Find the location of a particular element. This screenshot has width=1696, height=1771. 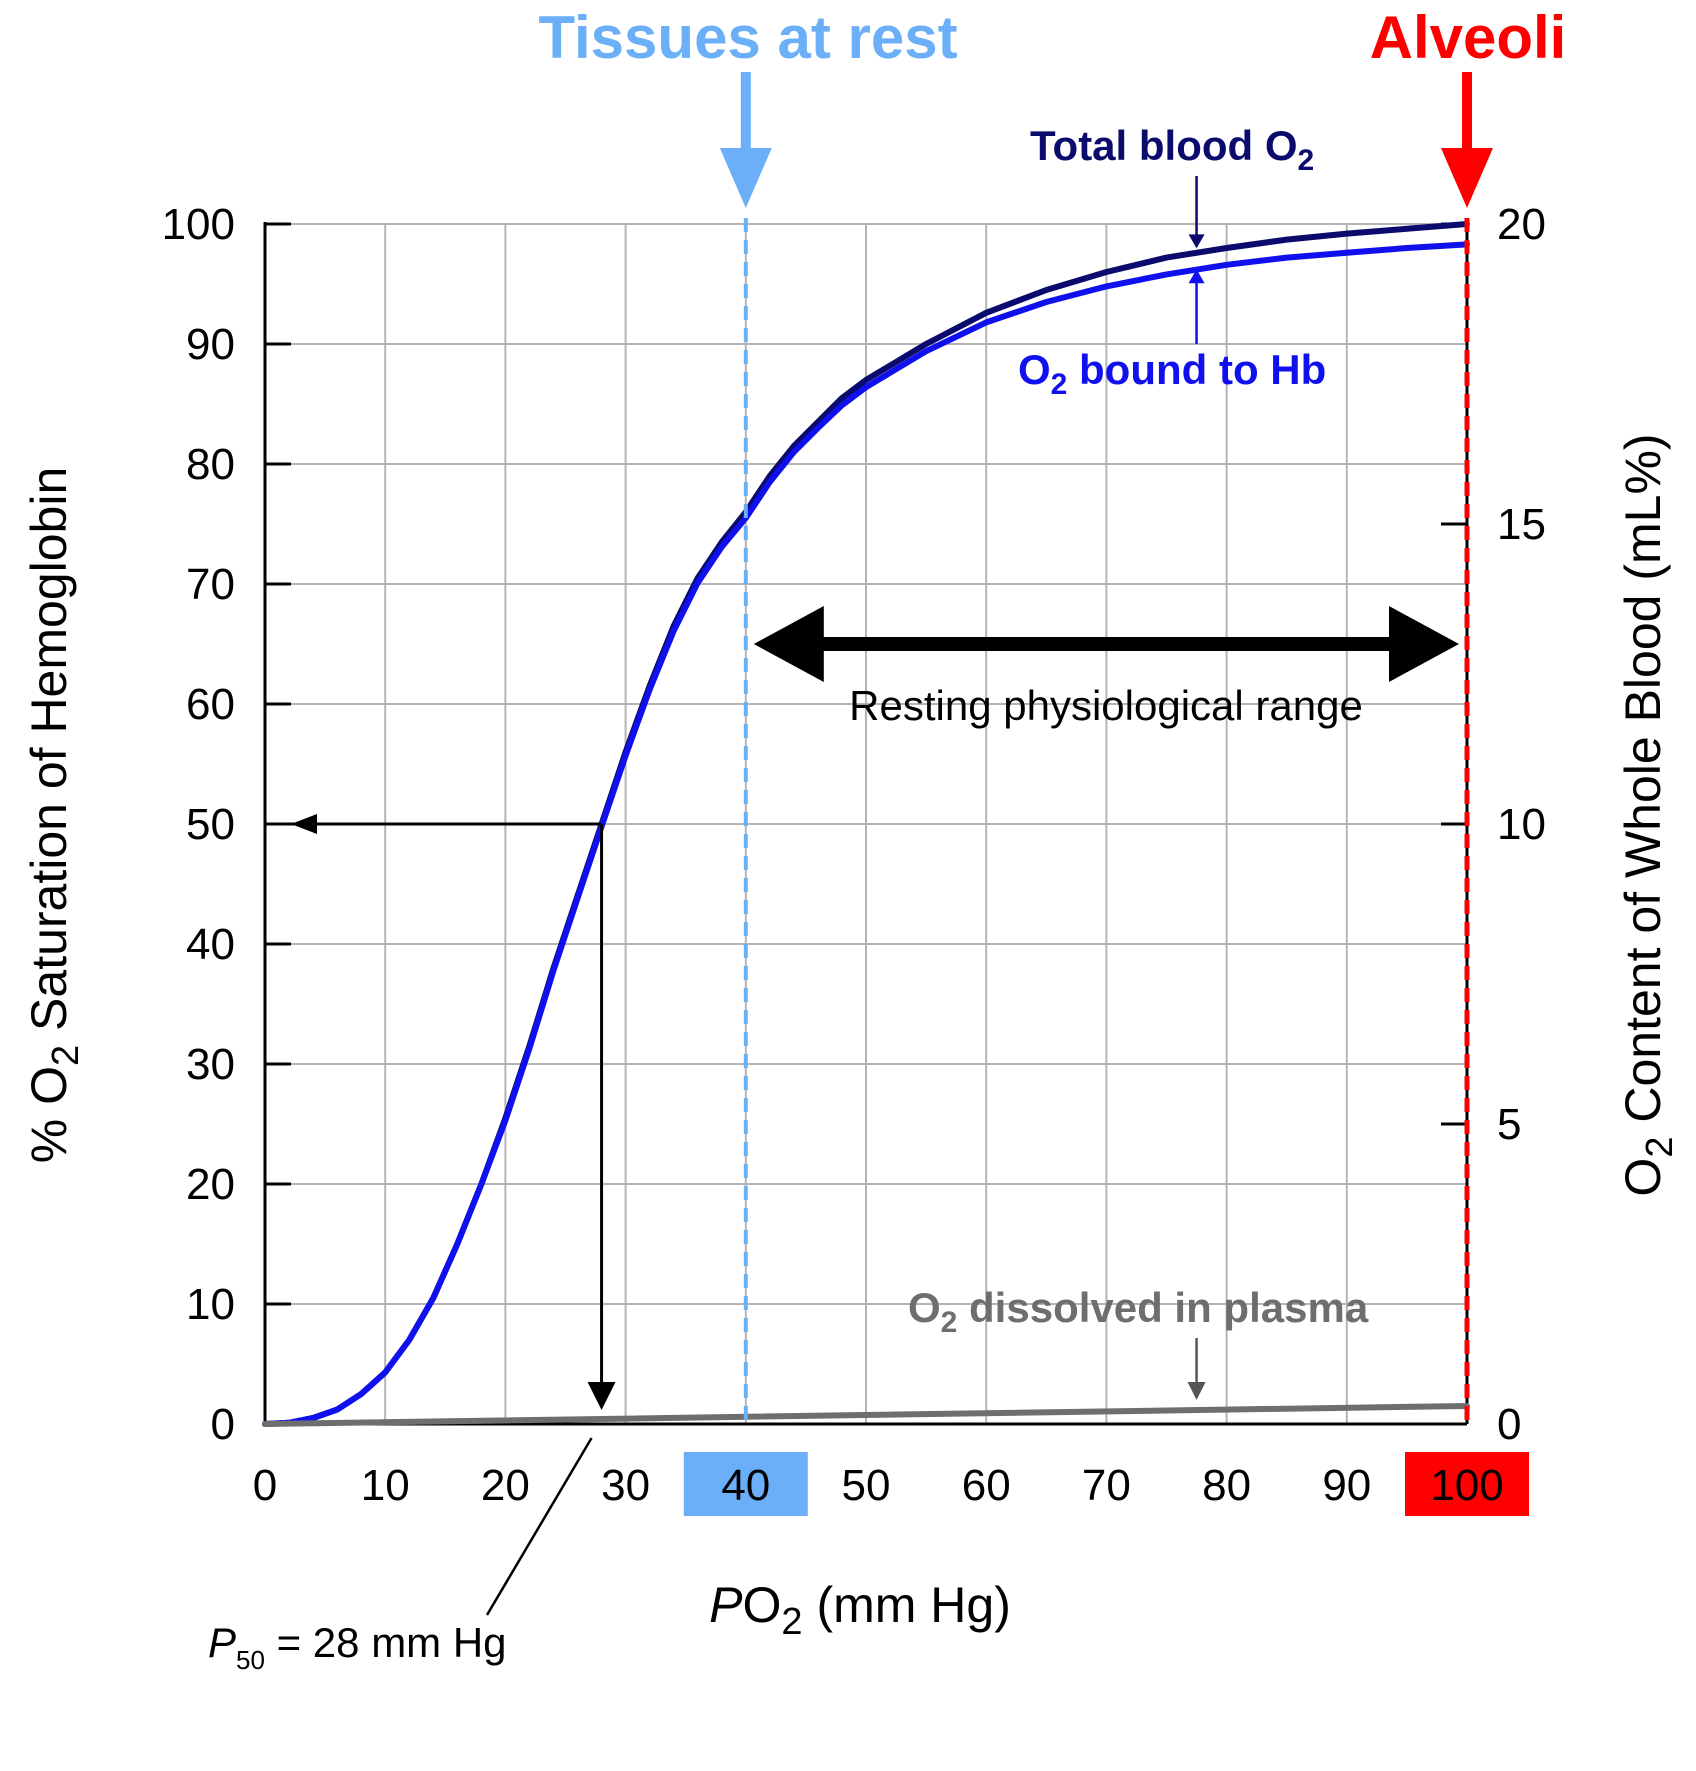

total-blood-o2-label: Total blood O2 is located at coordinates (1172, 149).